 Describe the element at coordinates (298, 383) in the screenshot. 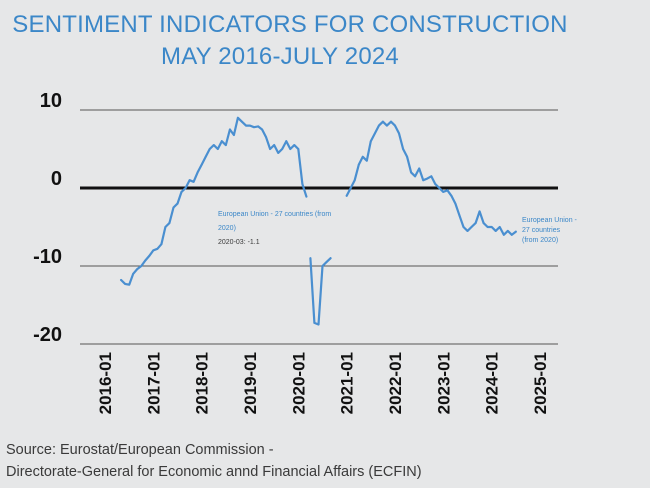

I see `x-tick-label: 2020-01` at that location.